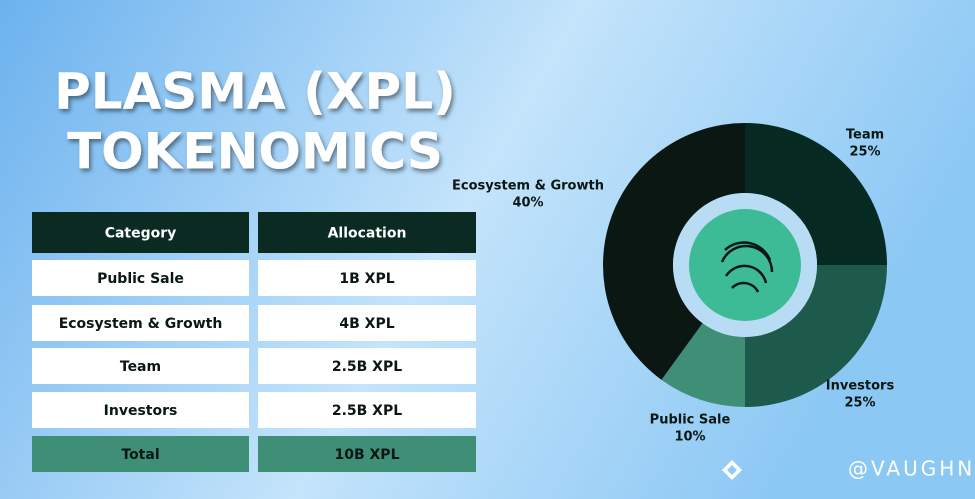  I want to click on logo, so click(747, 267).